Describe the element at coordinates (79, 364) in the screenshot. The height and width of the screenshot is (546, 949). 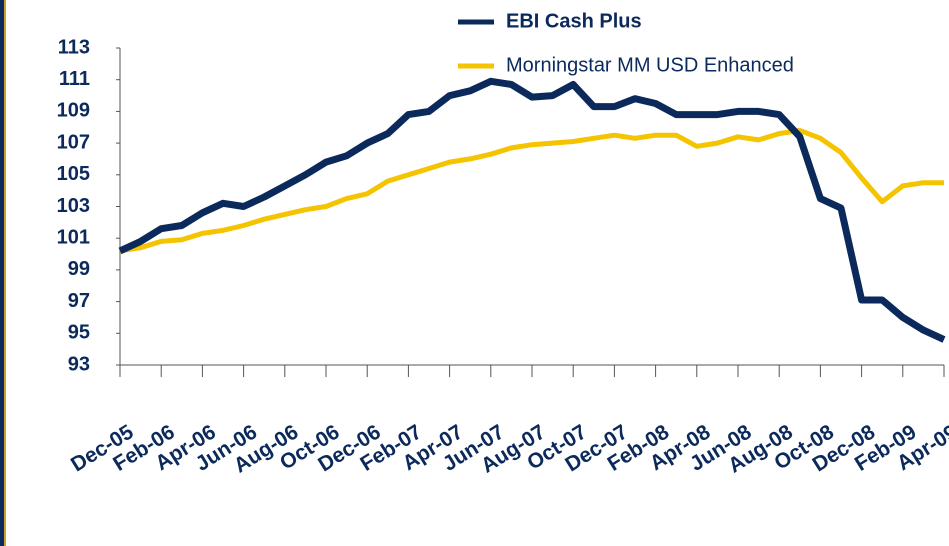
I see `y-tick-label: 93` at that location.